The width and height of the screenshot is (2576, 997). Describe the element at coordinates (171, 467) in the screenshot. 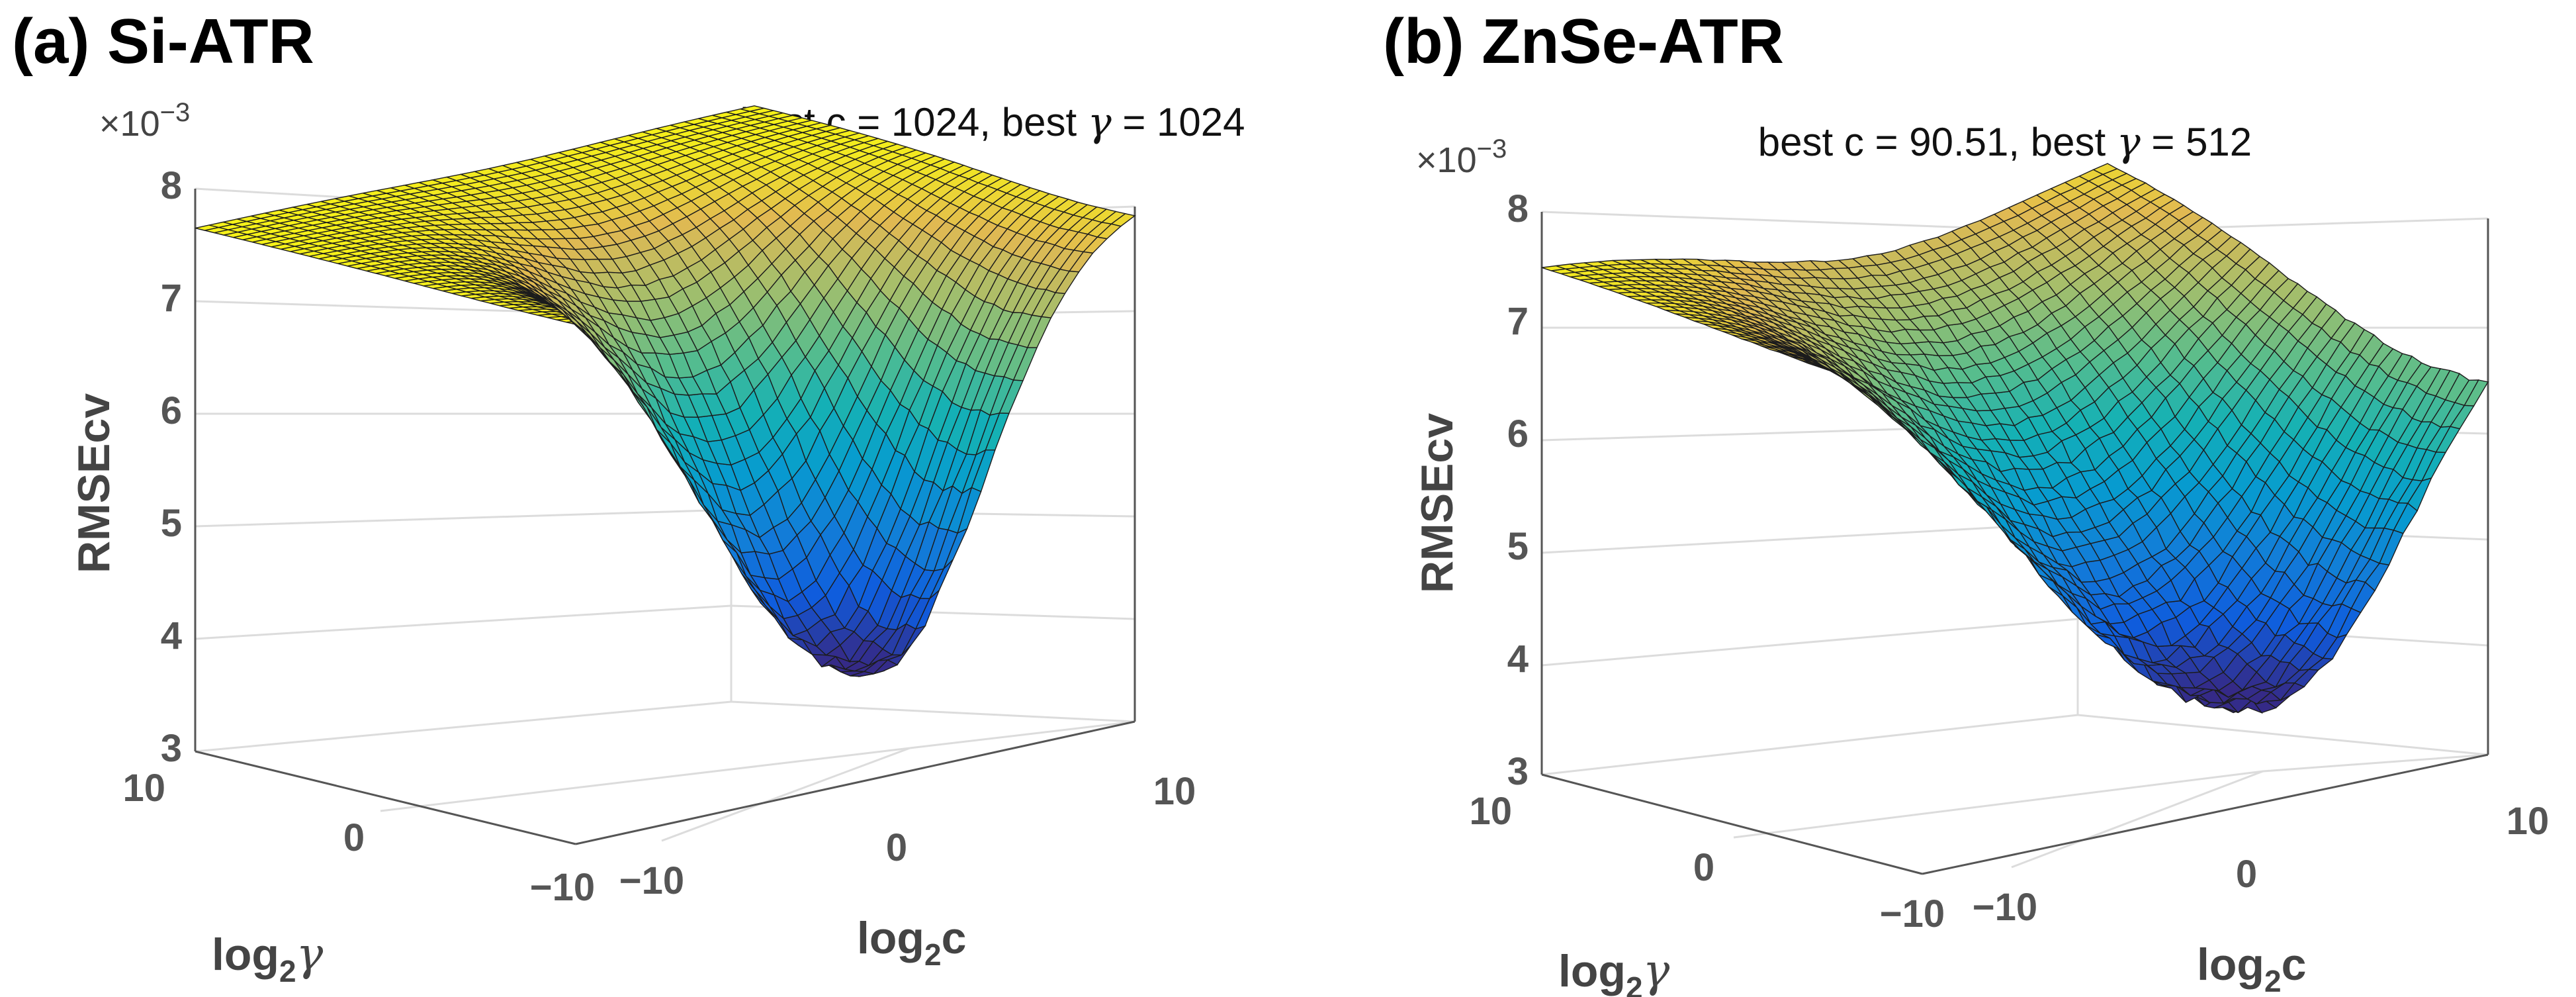

I see `panel-a-z-ticks: 3 4 5 6 7 8` at that location.